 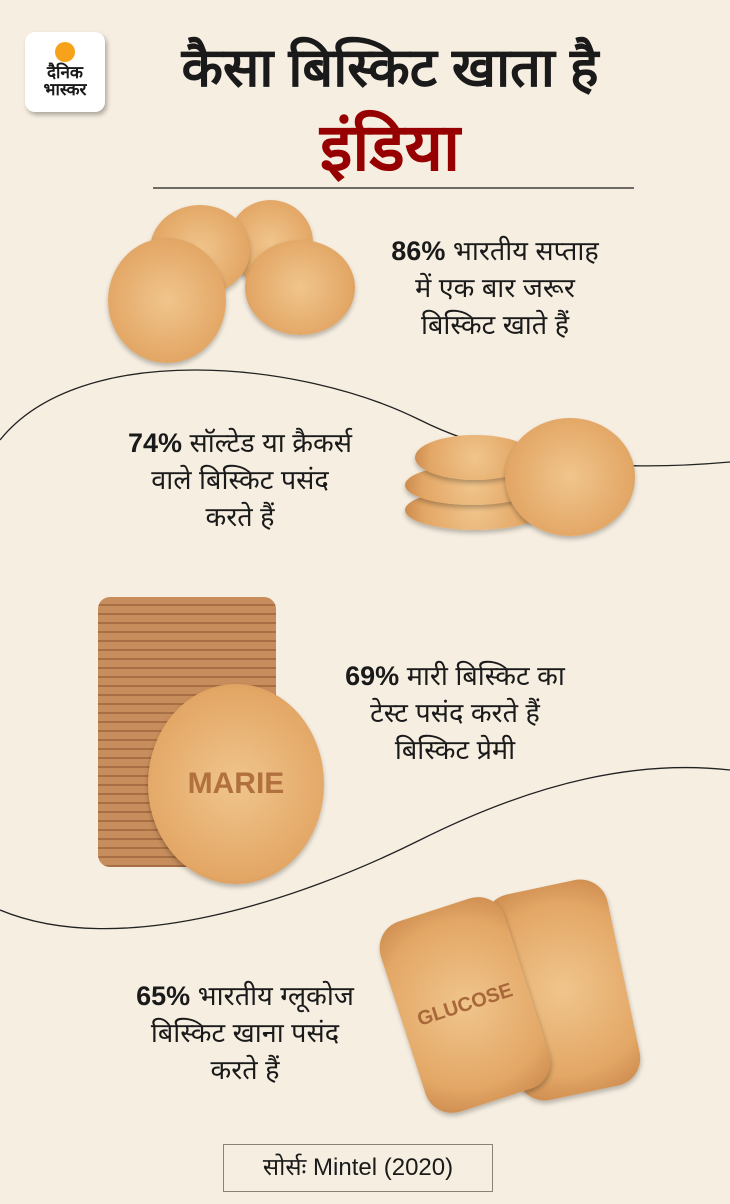 I want to click on logo-text: दैनिक, so click(x=65, y=72).